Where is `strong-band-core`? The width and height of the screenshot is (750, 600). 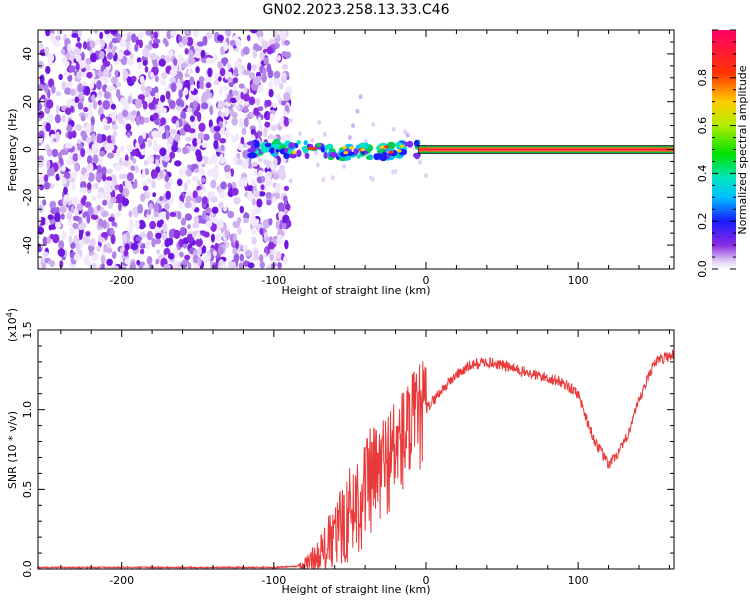 strong-band-core is located at coordinates (546, 149).